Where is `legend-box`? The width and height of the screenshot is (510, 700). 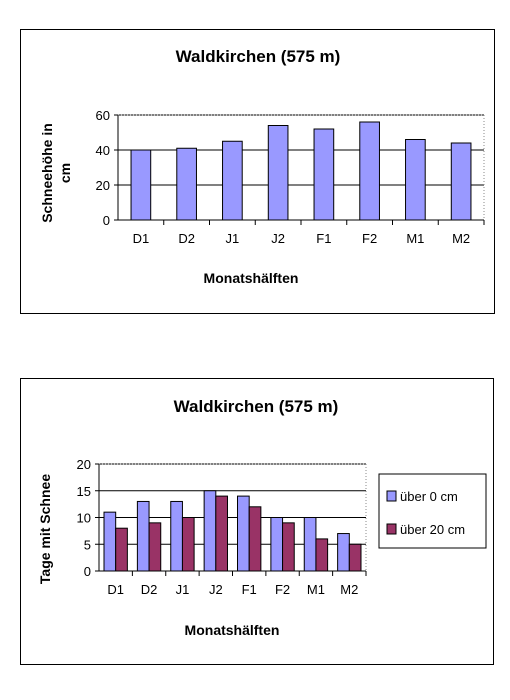
legend-box is located at coordinates (432, 511).